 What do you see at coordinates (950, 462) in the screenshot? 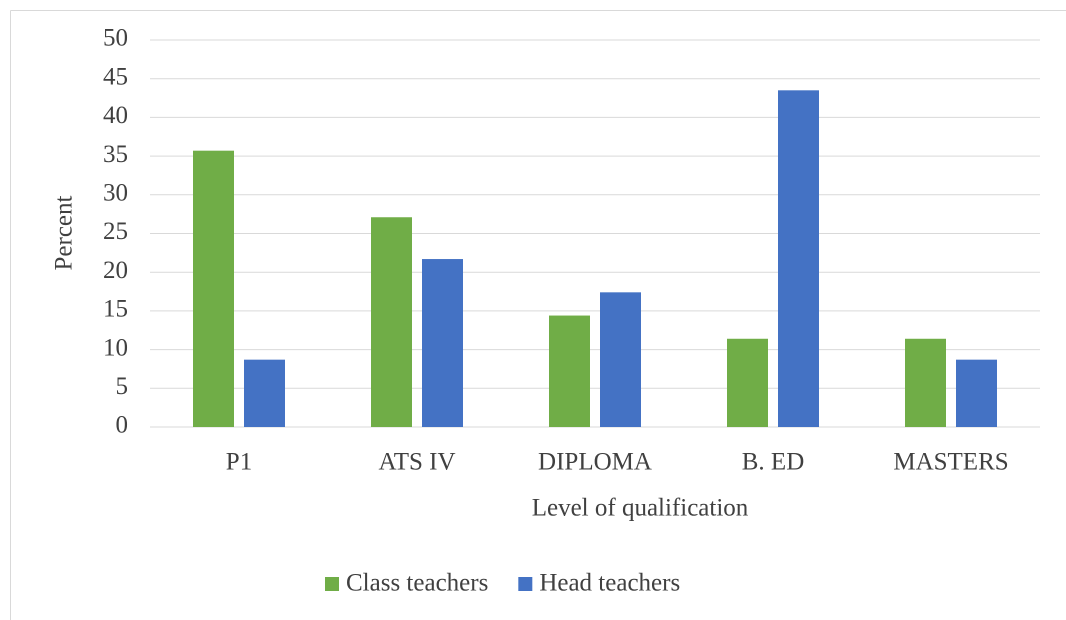
I see `x-tick-label: MASTERS` at bounding box center [950, 462].